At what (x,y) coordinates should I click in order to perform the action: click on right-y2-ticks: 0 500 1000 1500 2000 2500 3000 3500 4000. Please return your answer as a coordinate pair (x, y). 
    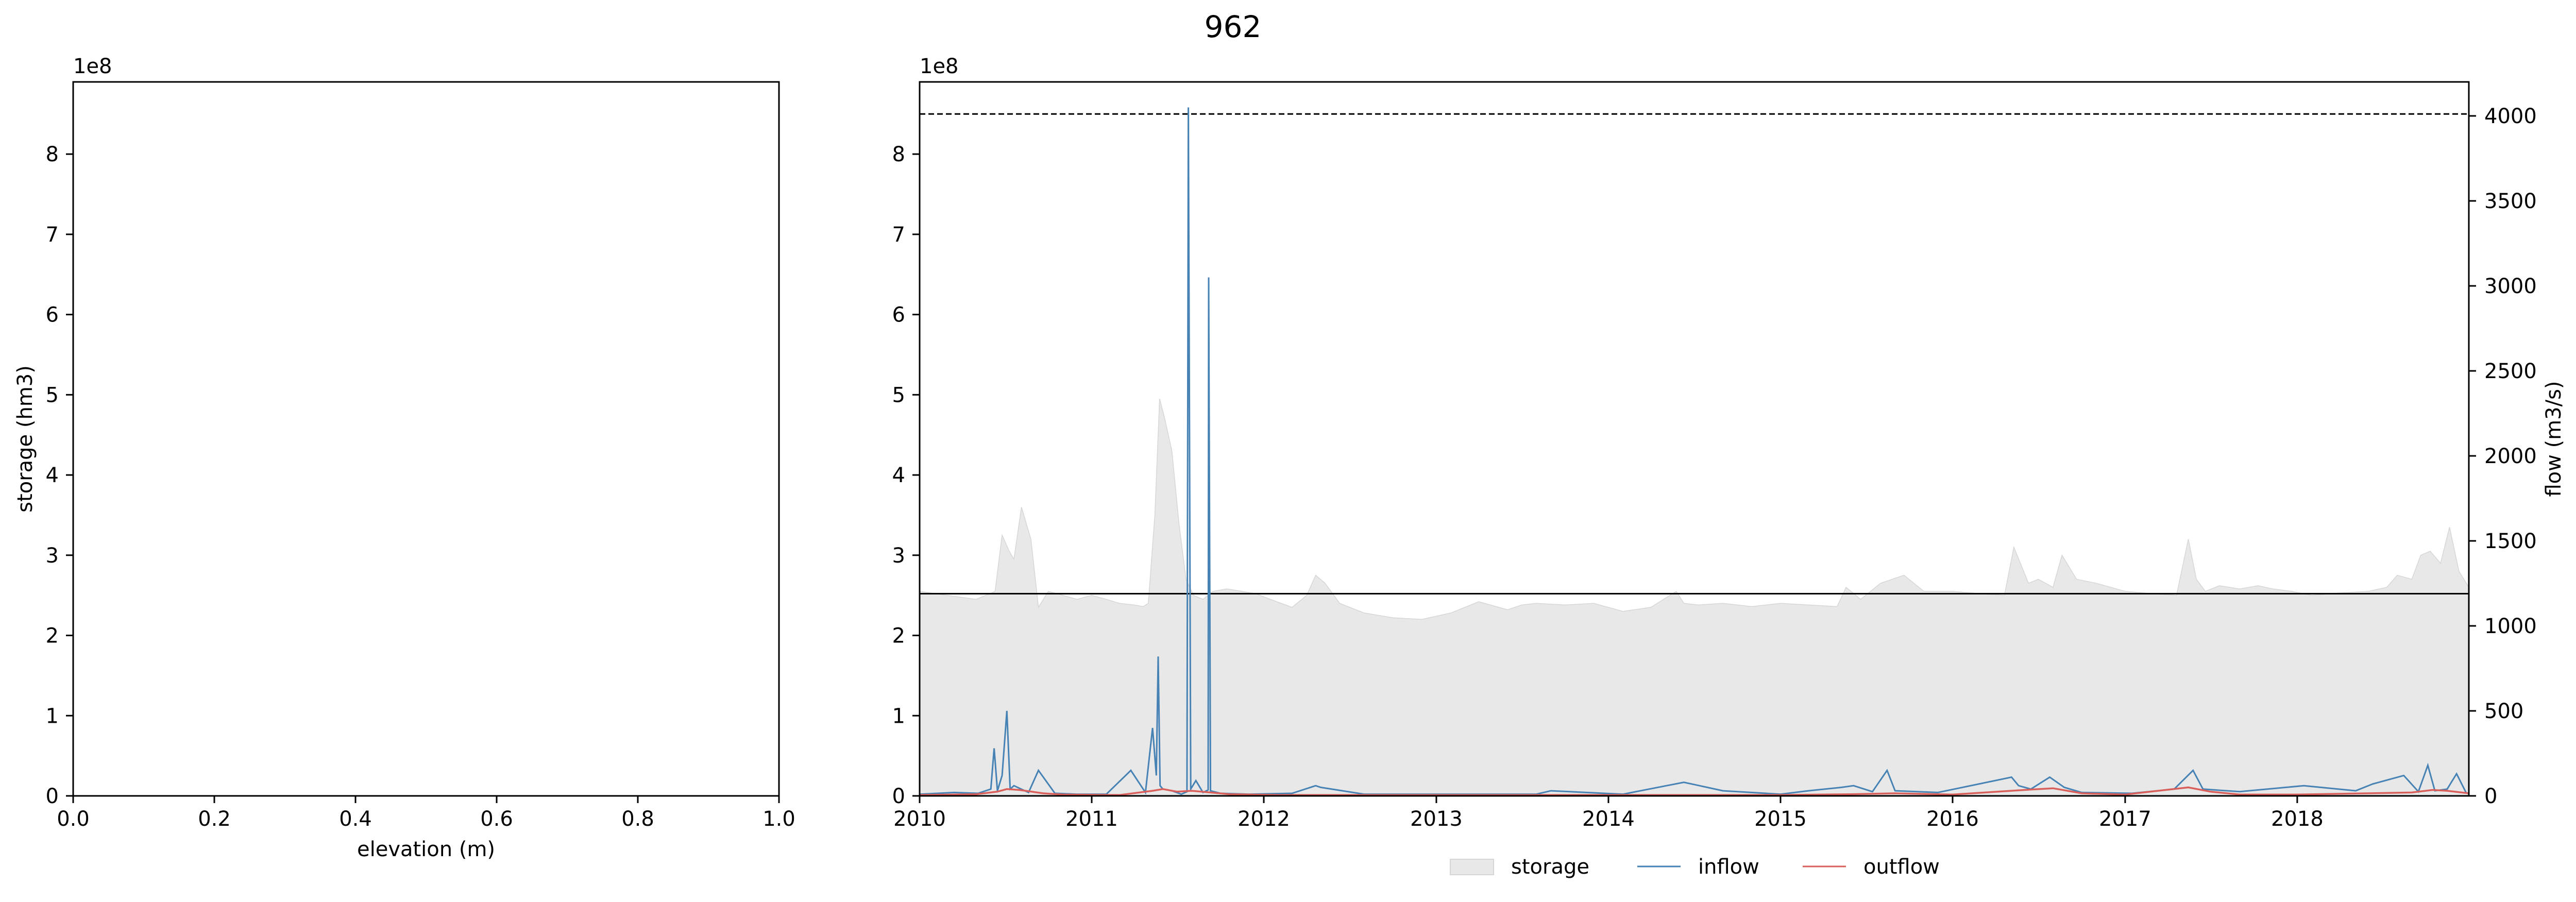
    Looking at the image, I should click on (2503, 456).